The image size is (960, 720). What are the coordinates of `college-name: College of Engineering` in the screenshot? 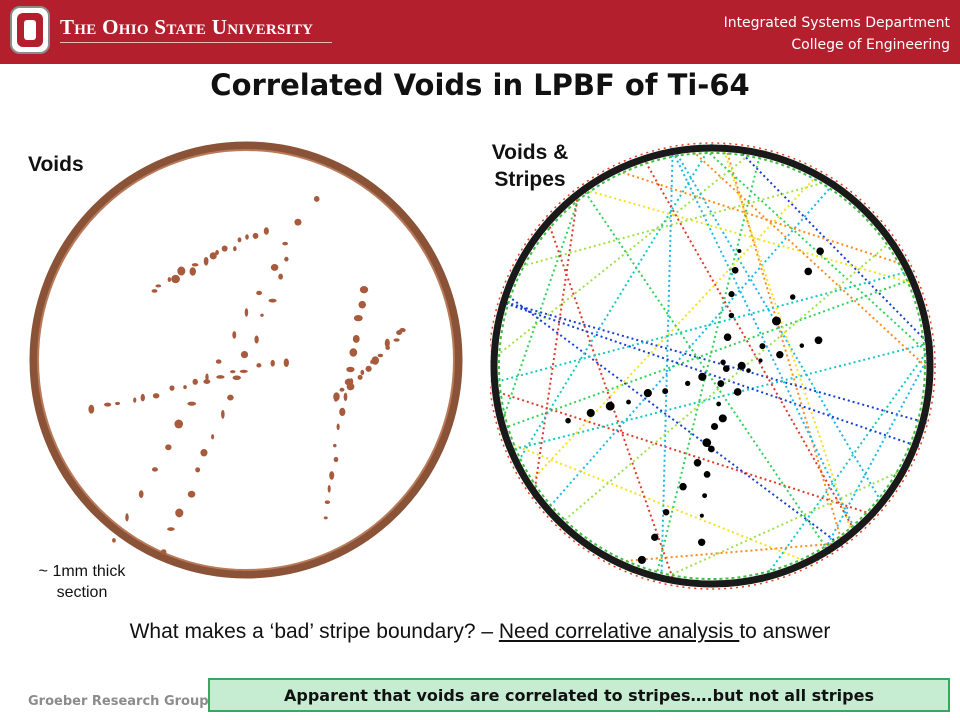 It's located at (870, 45).